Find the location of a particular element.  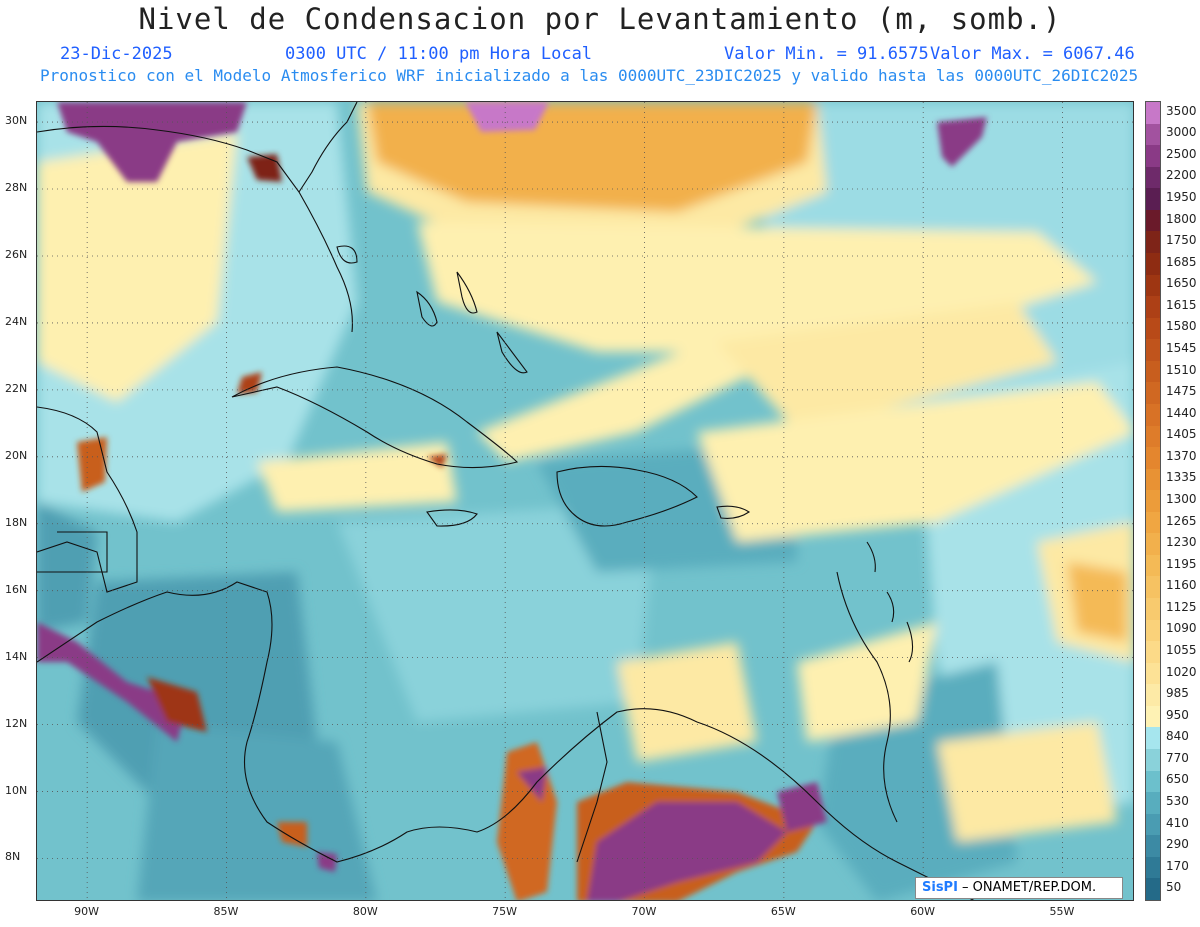

latitude-label: 22N is located at coordinates (16, 388).